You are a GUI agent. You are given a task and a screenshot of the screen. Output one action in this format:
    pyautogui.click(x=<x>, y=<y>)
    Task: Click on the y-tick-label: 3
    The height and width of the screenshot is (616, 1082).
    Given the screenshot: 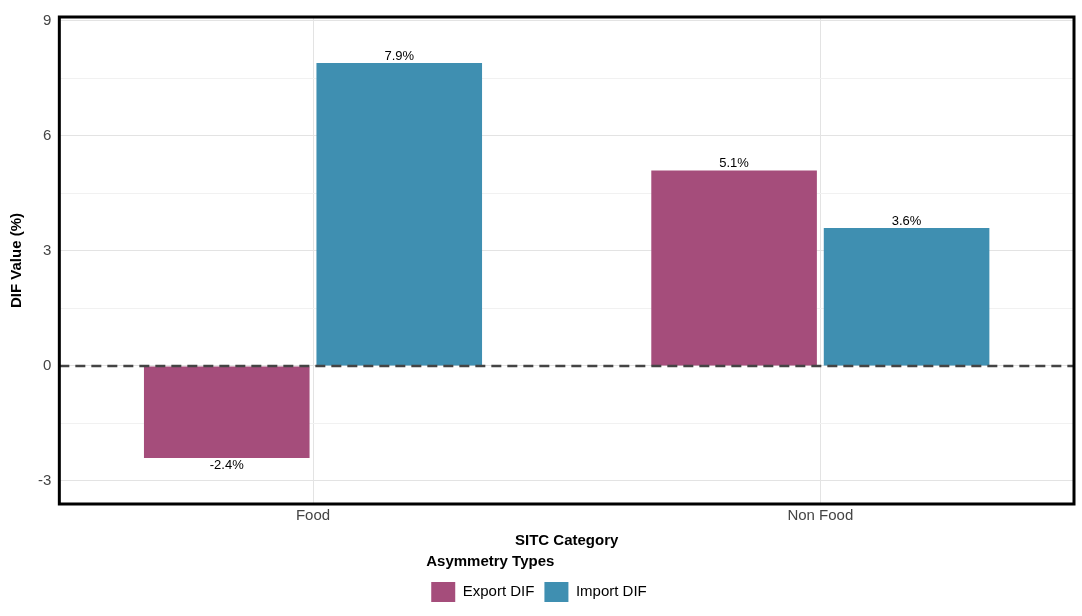 What is the action you would take?
    pyautogui.click(x=47, y=250)
    